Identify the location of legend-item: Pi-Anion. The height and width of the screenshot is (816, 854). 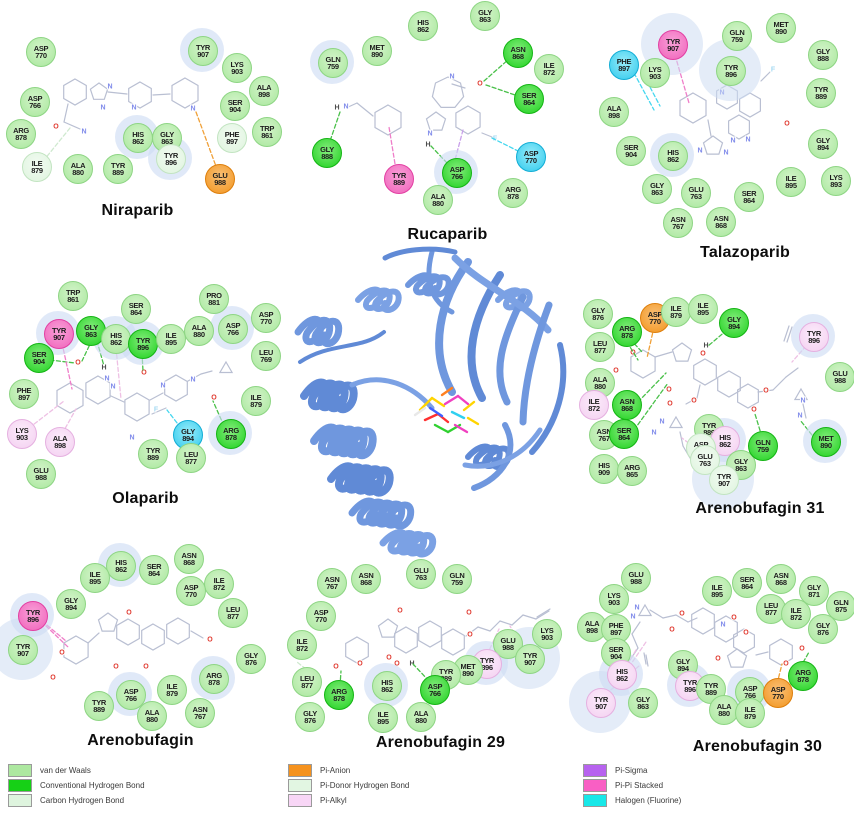
(348, 770).